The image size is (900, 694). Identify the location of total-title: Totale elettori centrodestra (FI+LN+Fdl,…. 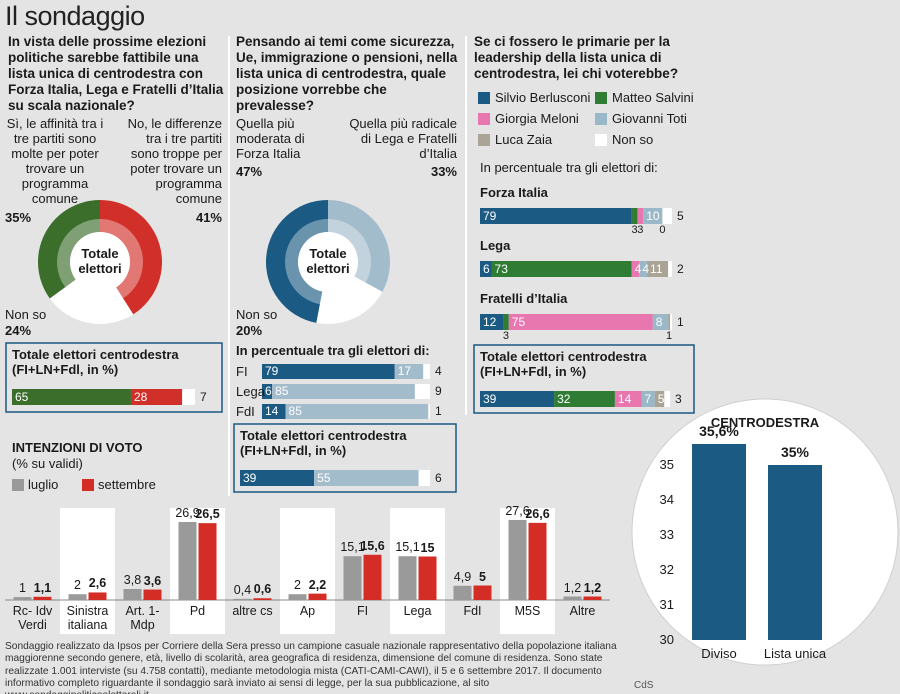
(323, 443).